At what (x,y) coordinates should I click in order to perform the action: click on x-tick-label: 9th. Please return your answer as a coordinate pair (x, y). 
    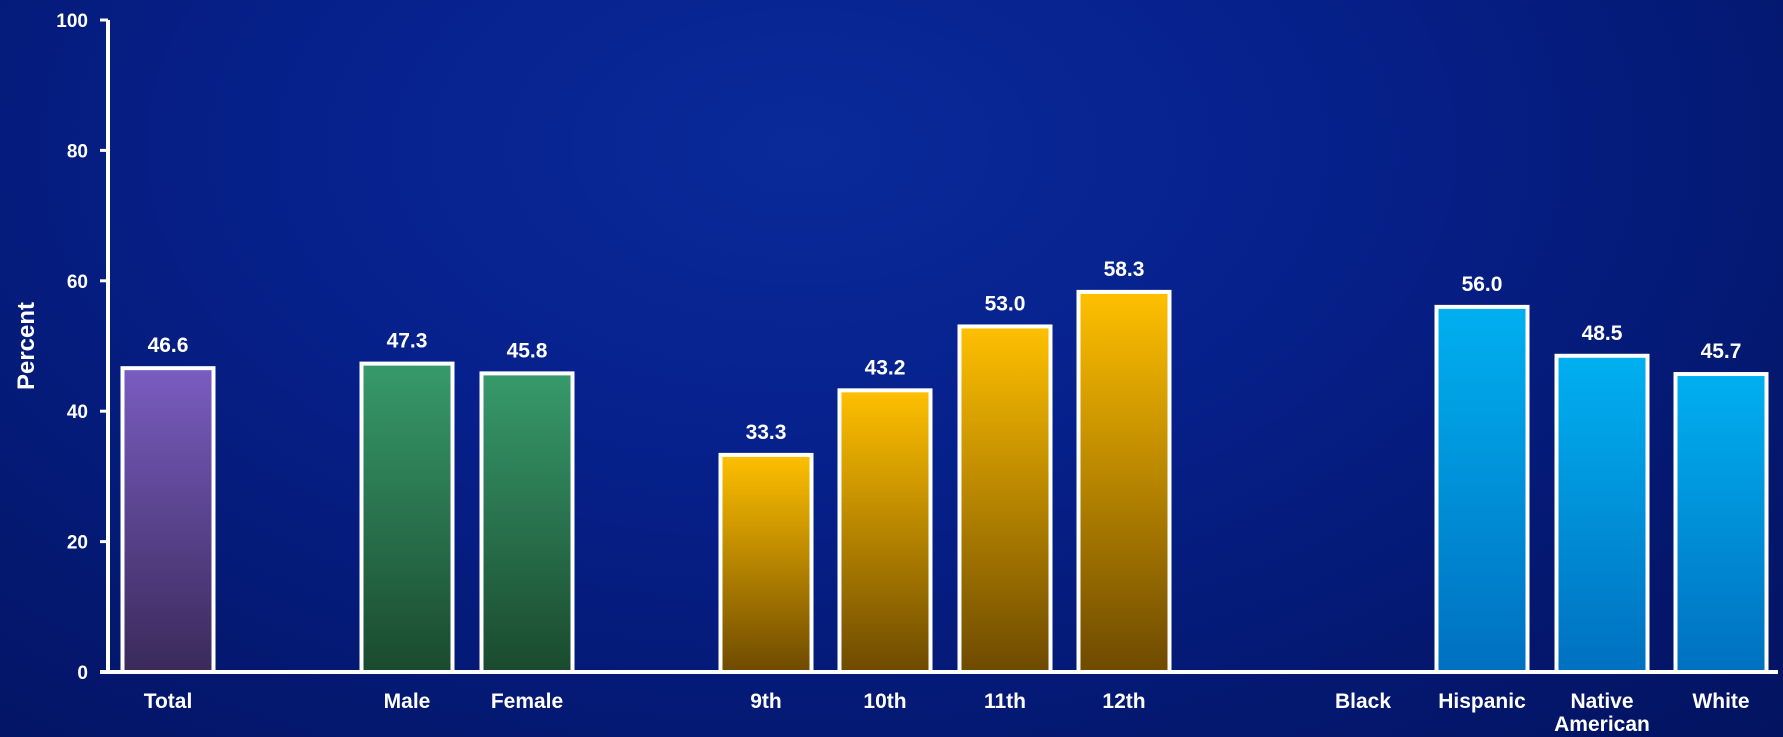
    Looking at the image, I should click on (766, 701).